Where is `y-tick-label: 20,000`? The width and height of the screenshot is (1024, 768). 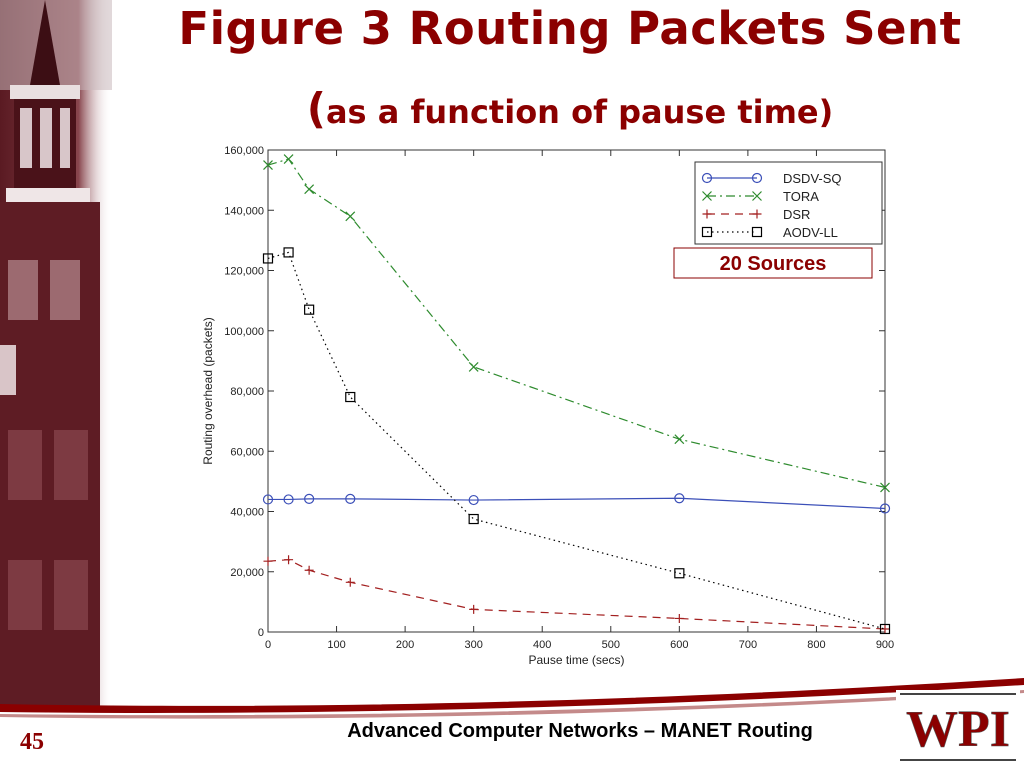
y-tick-label: 20,000 is located at coordinates (247, 573).